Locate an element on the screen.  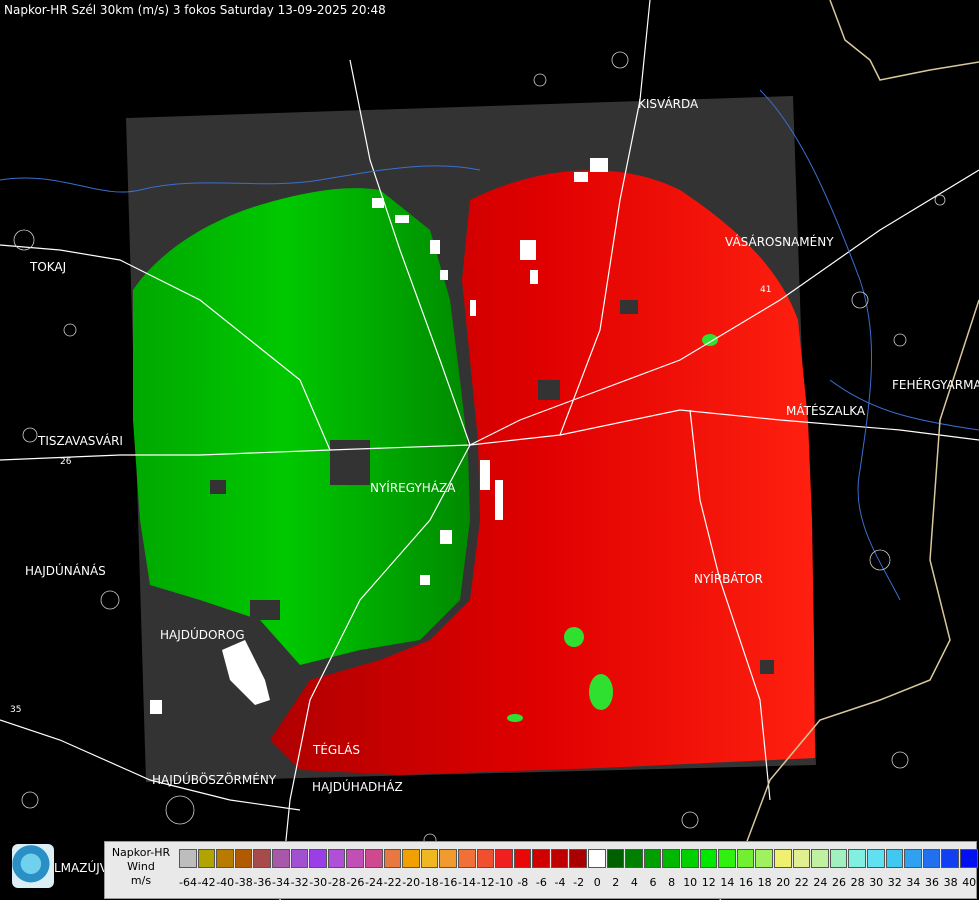
place-label-hajdunanas: HAJDÚNÁNÁS is located at coordinates (65, 571).